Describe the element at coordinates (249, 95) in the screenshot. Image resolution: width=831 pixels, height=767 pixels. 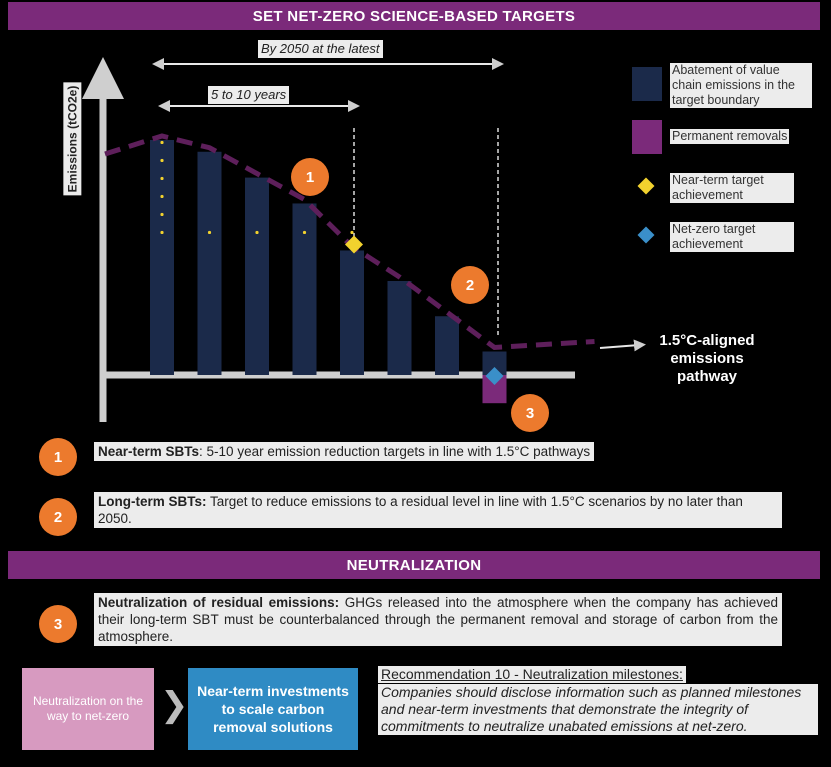
I see `near-span-label: 5 to 10 years` at that location.